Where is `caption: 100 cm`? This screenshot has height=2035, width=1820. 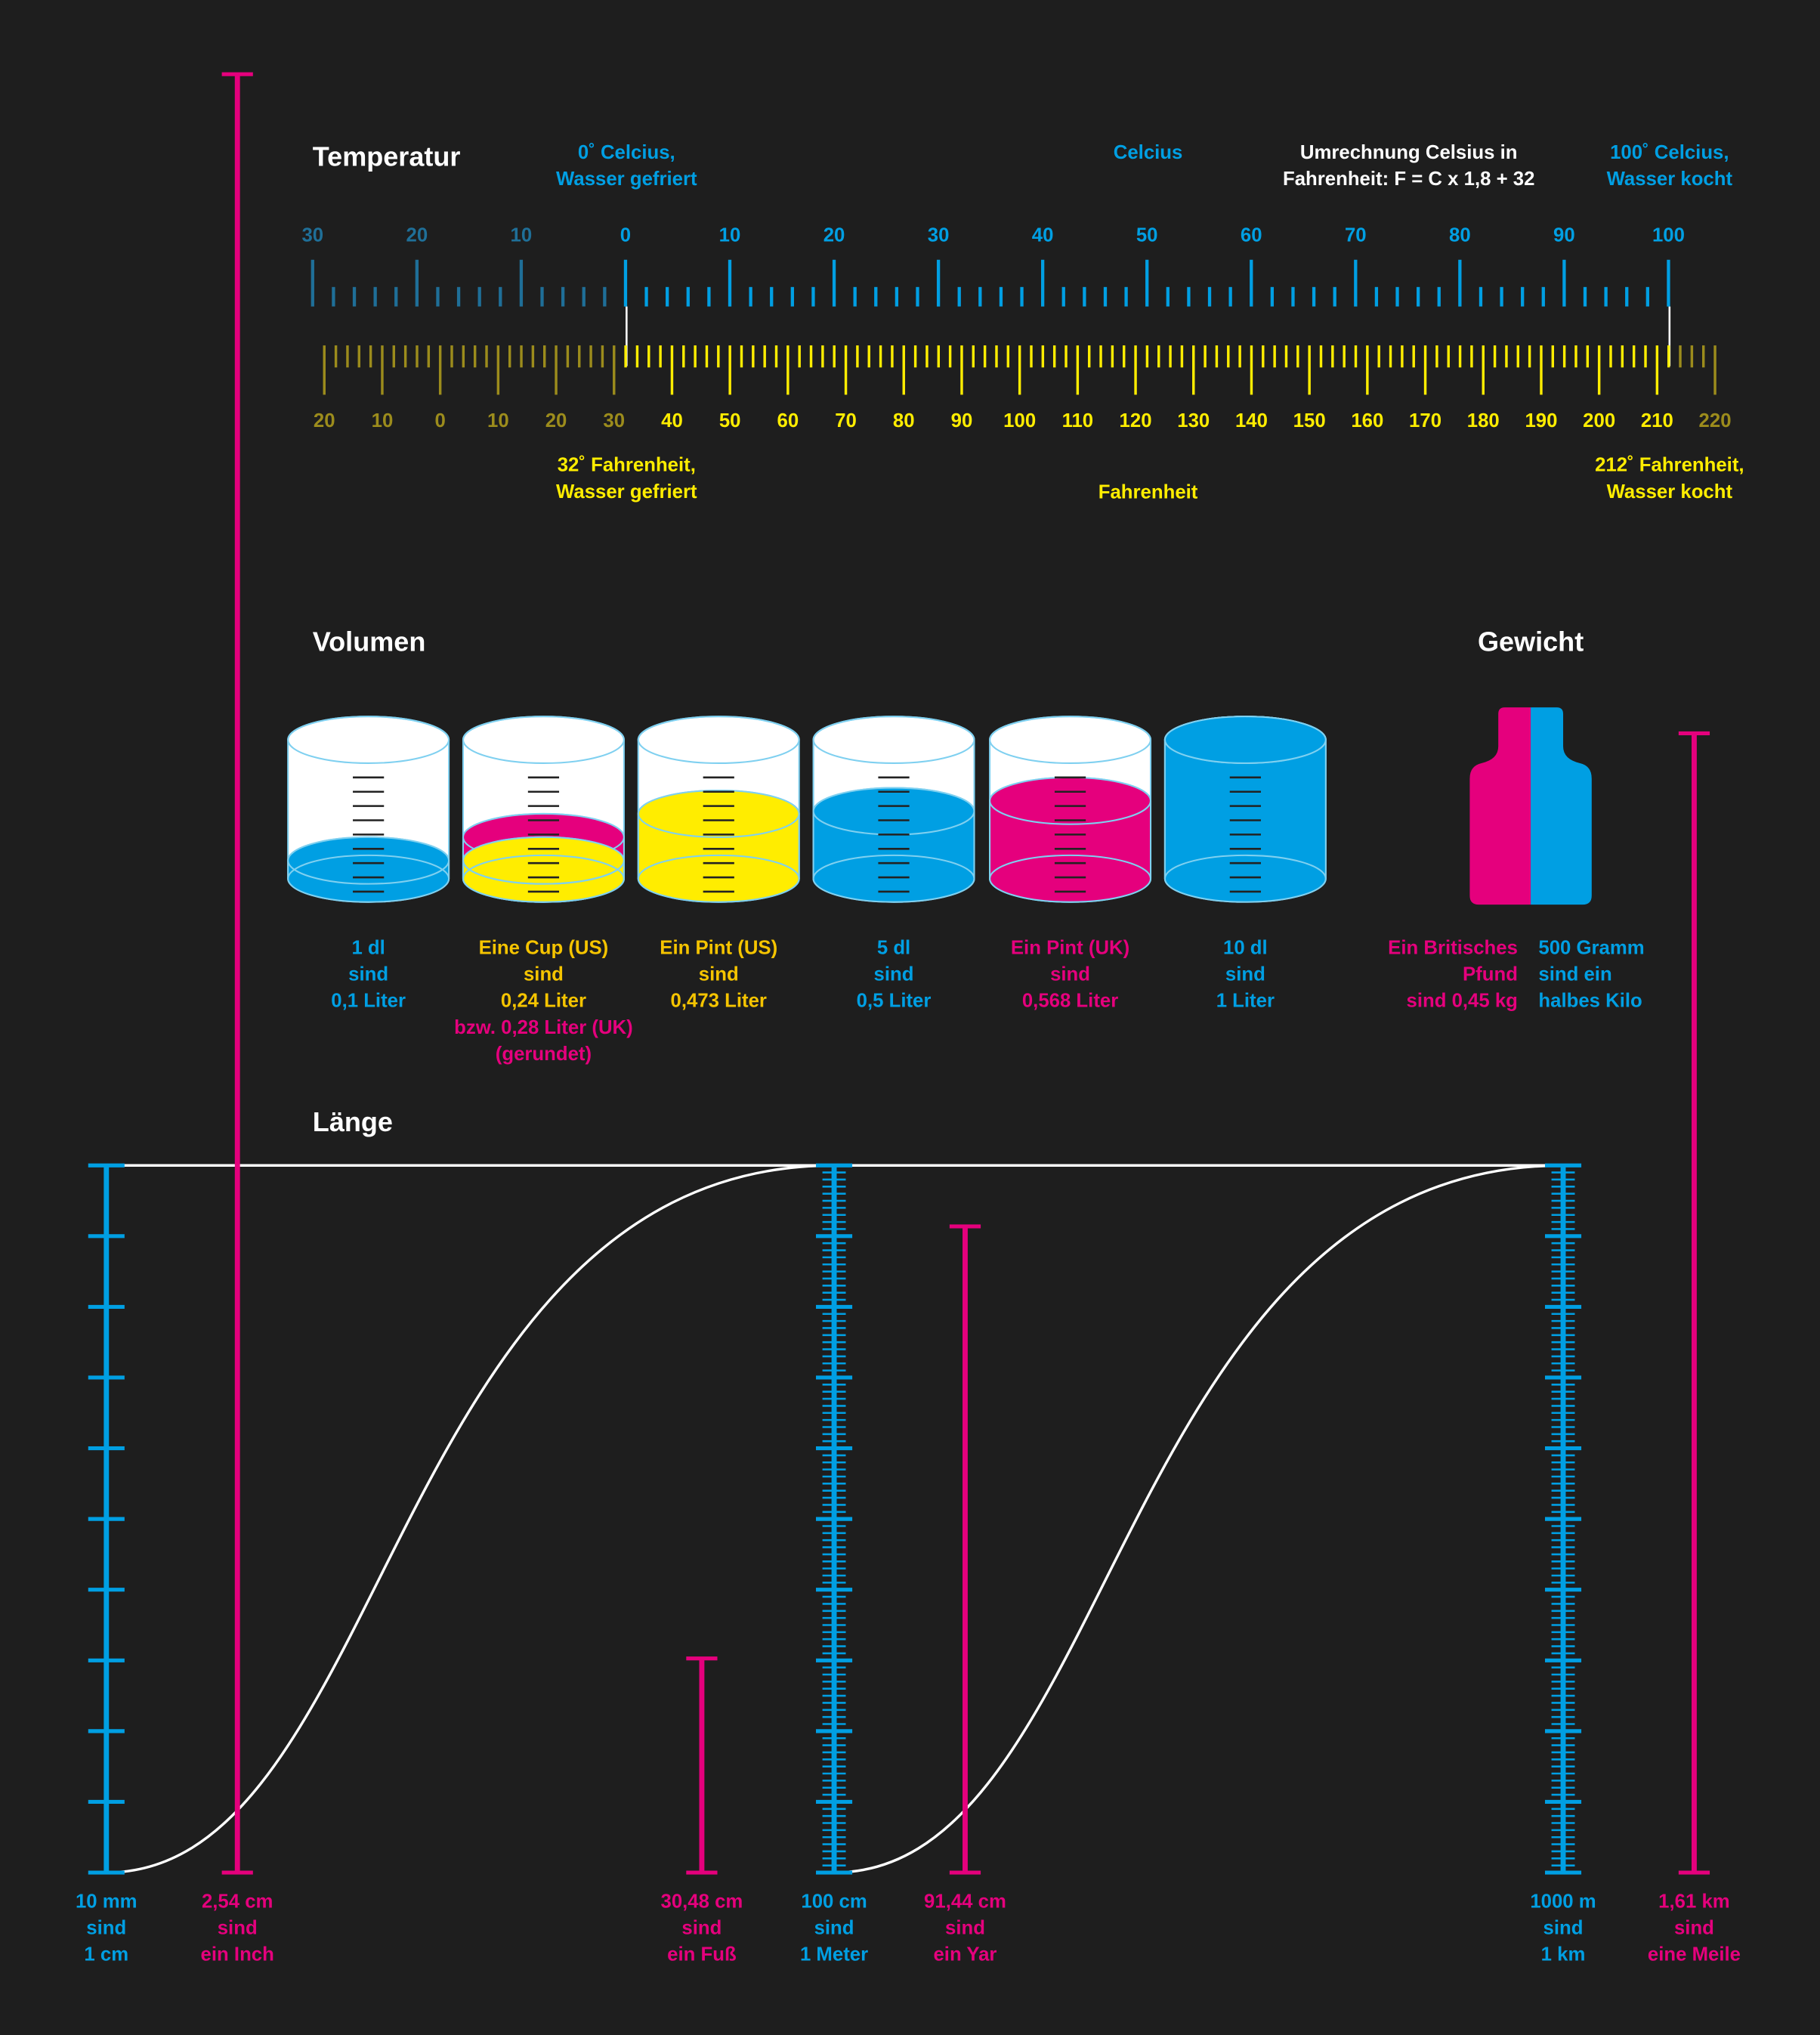
caption: 100 cm is located at coordinates (834, 1901).